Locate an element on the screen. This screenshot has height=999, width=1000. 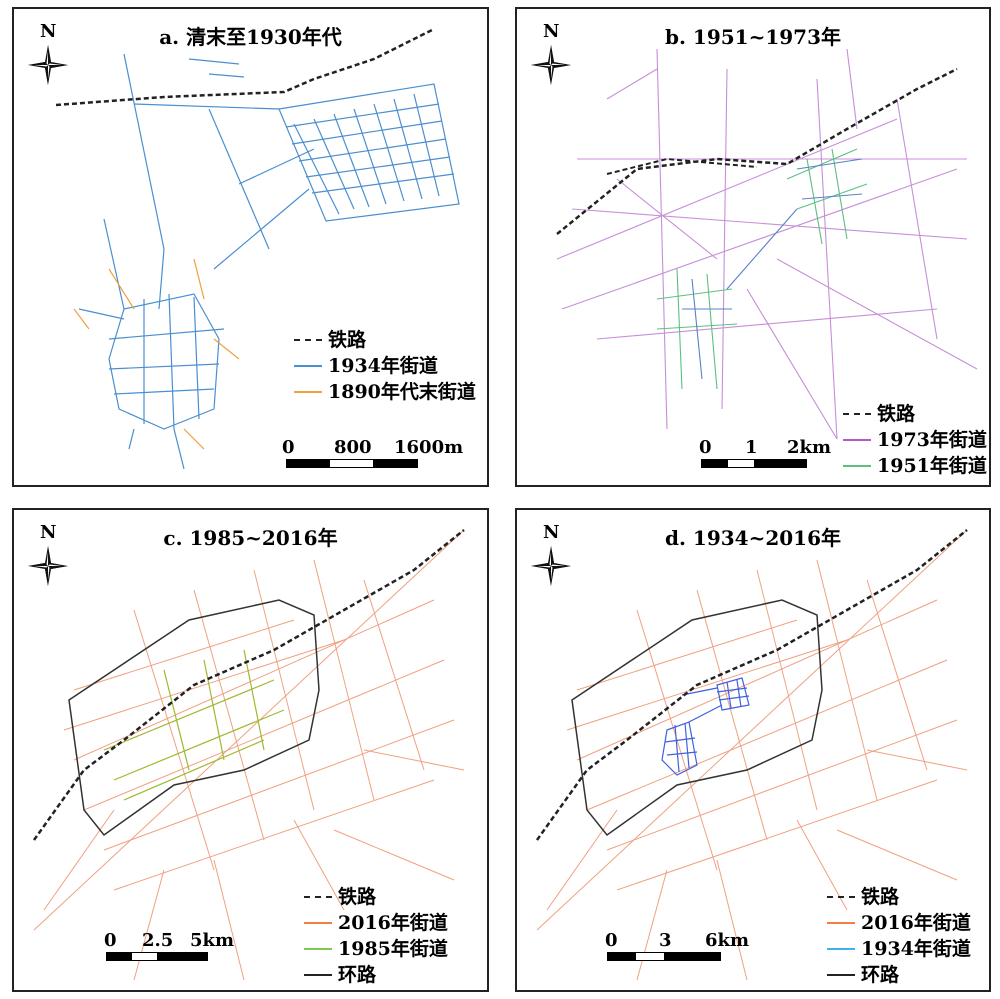
legend-item-1951-streets: 1951年街道 is located at coordinates (915, 466).